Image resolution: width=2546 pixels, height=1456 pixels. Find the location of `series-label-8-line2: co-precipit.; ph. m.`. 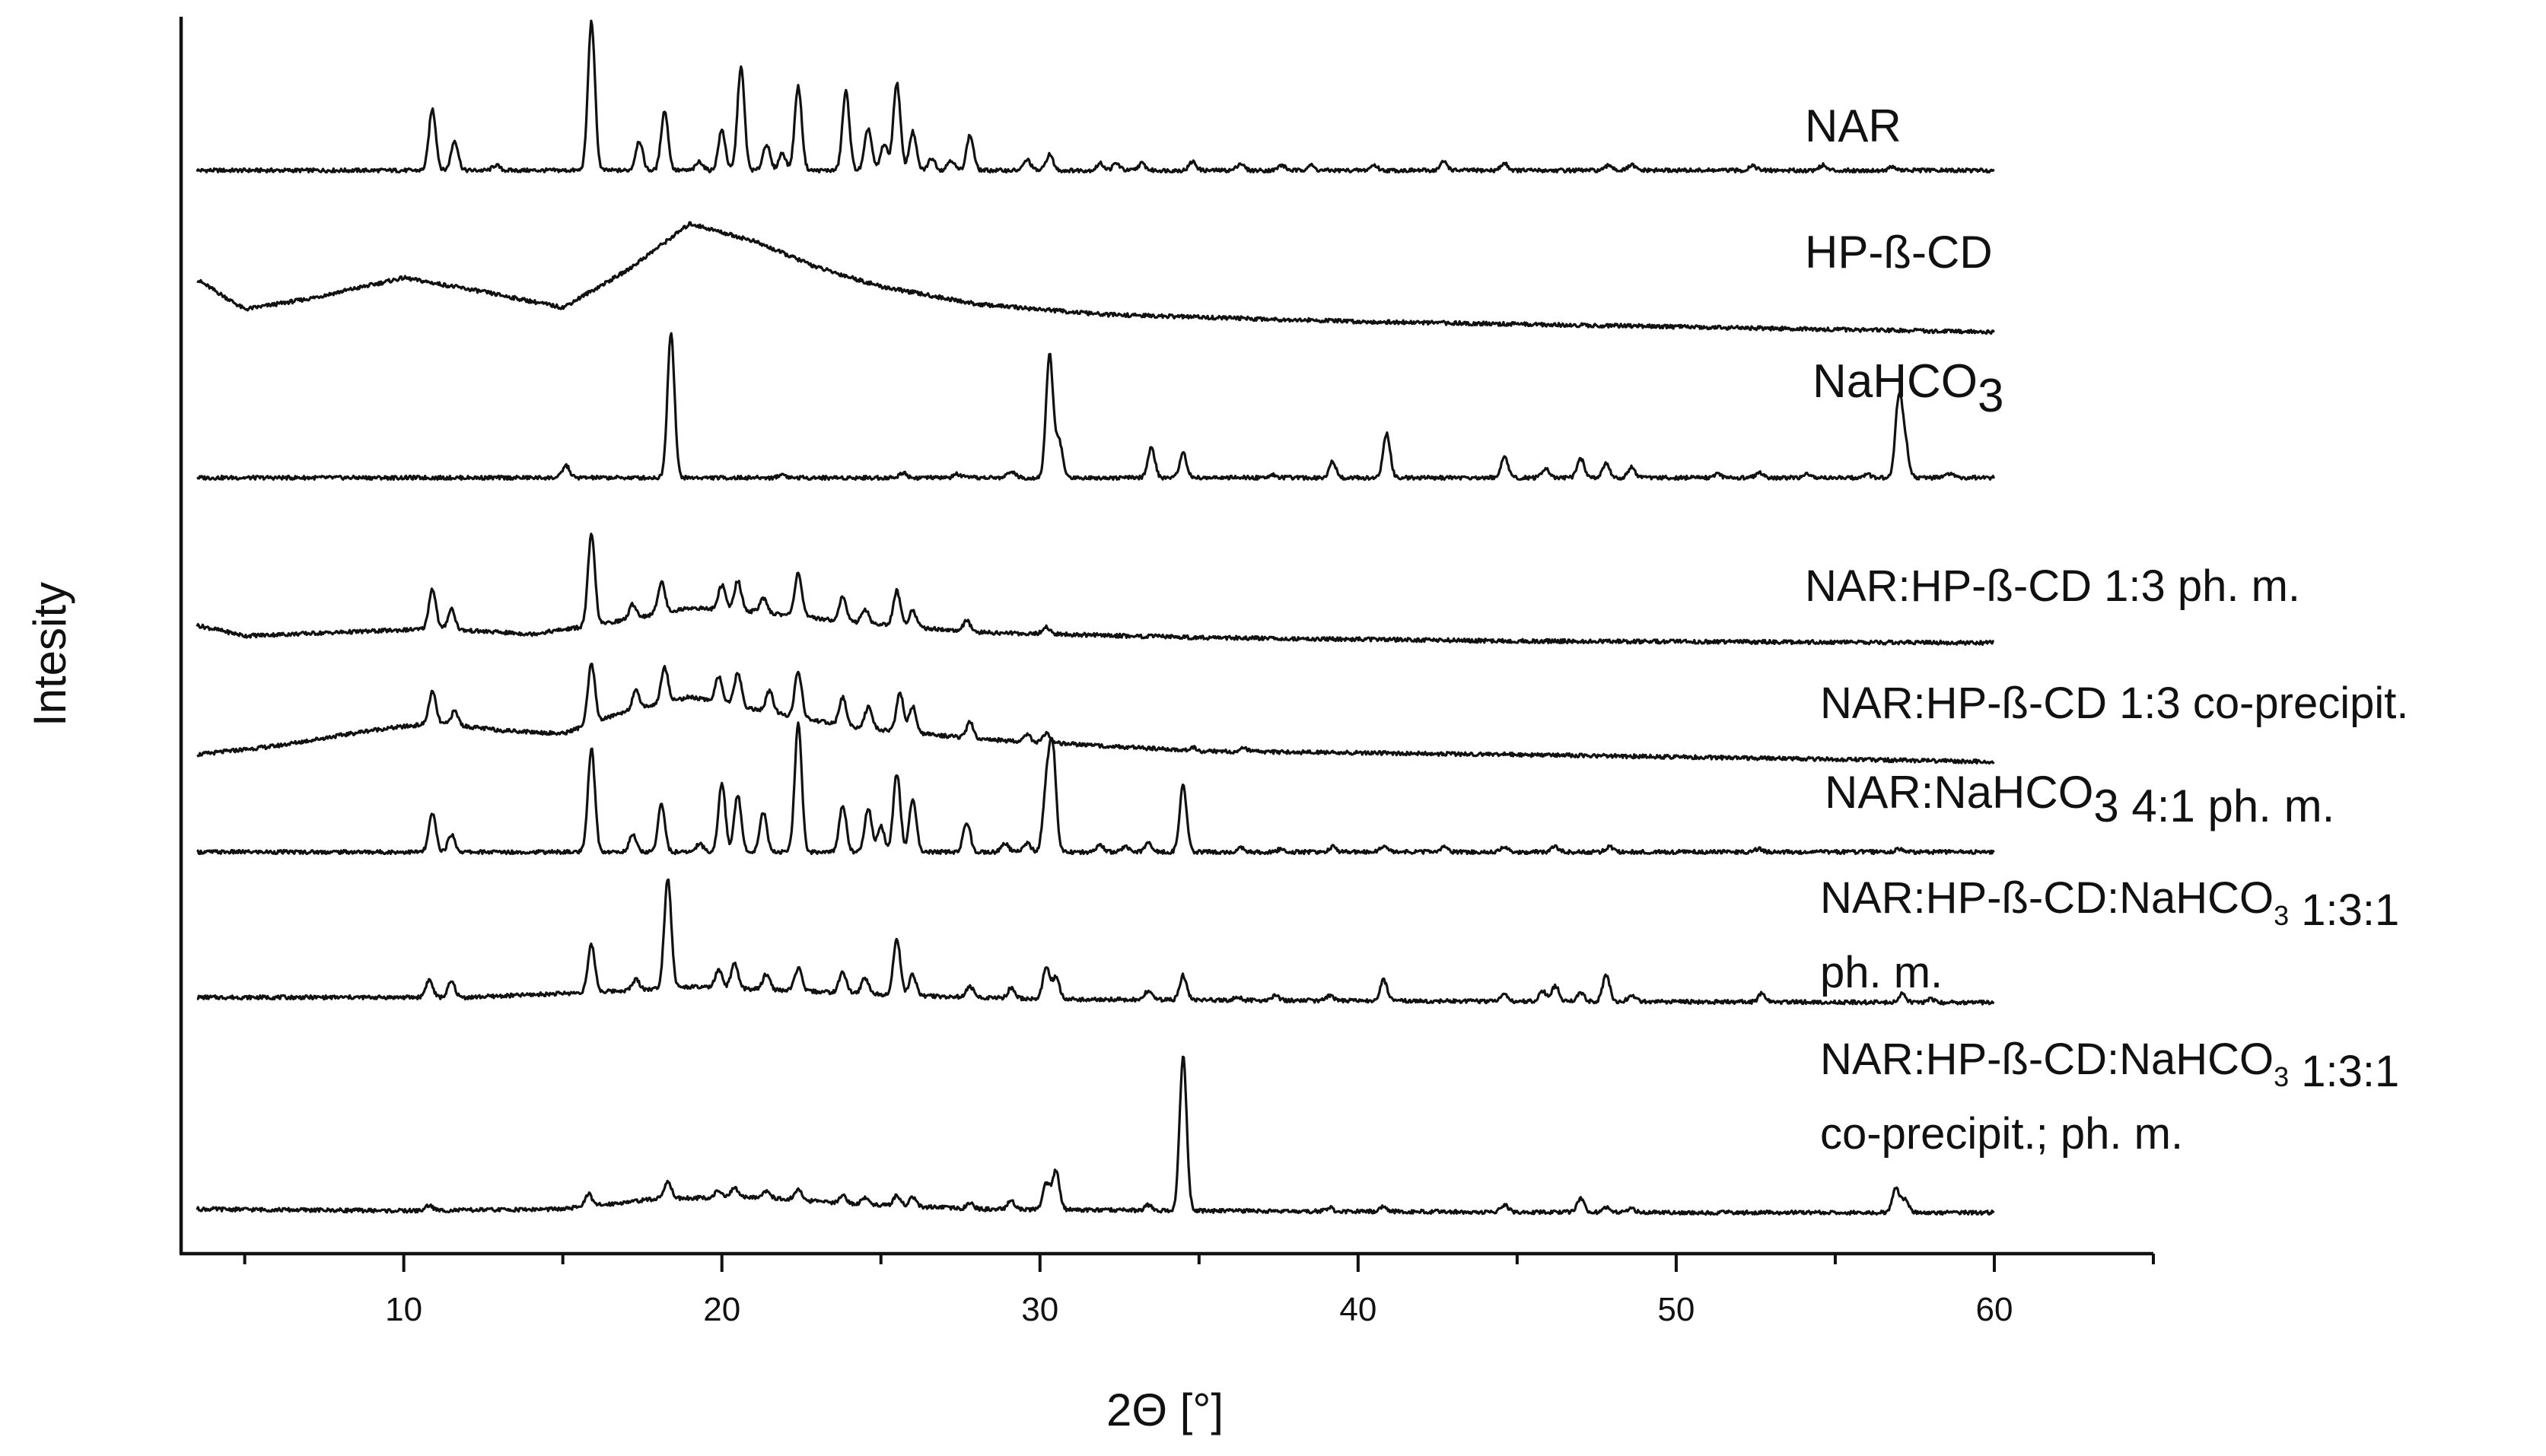

series-label-8-line2: co-precipit.; ph. m. is located at coordinates (2001, 1134).